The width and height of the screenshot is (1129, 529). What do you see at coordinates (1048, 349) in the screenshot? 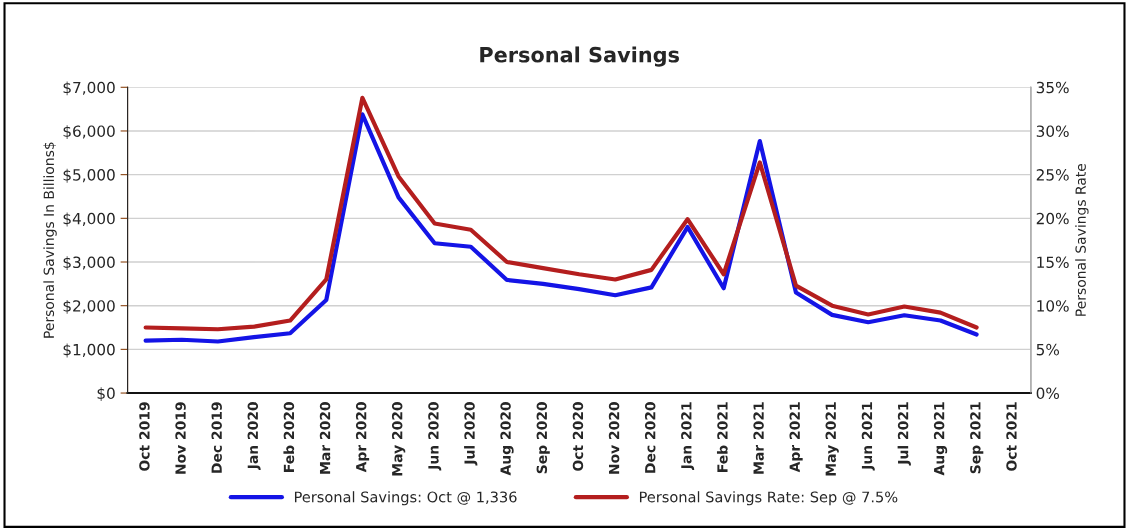
I see `y2-tick-label: 5%` at bounding box center [1048, 349].